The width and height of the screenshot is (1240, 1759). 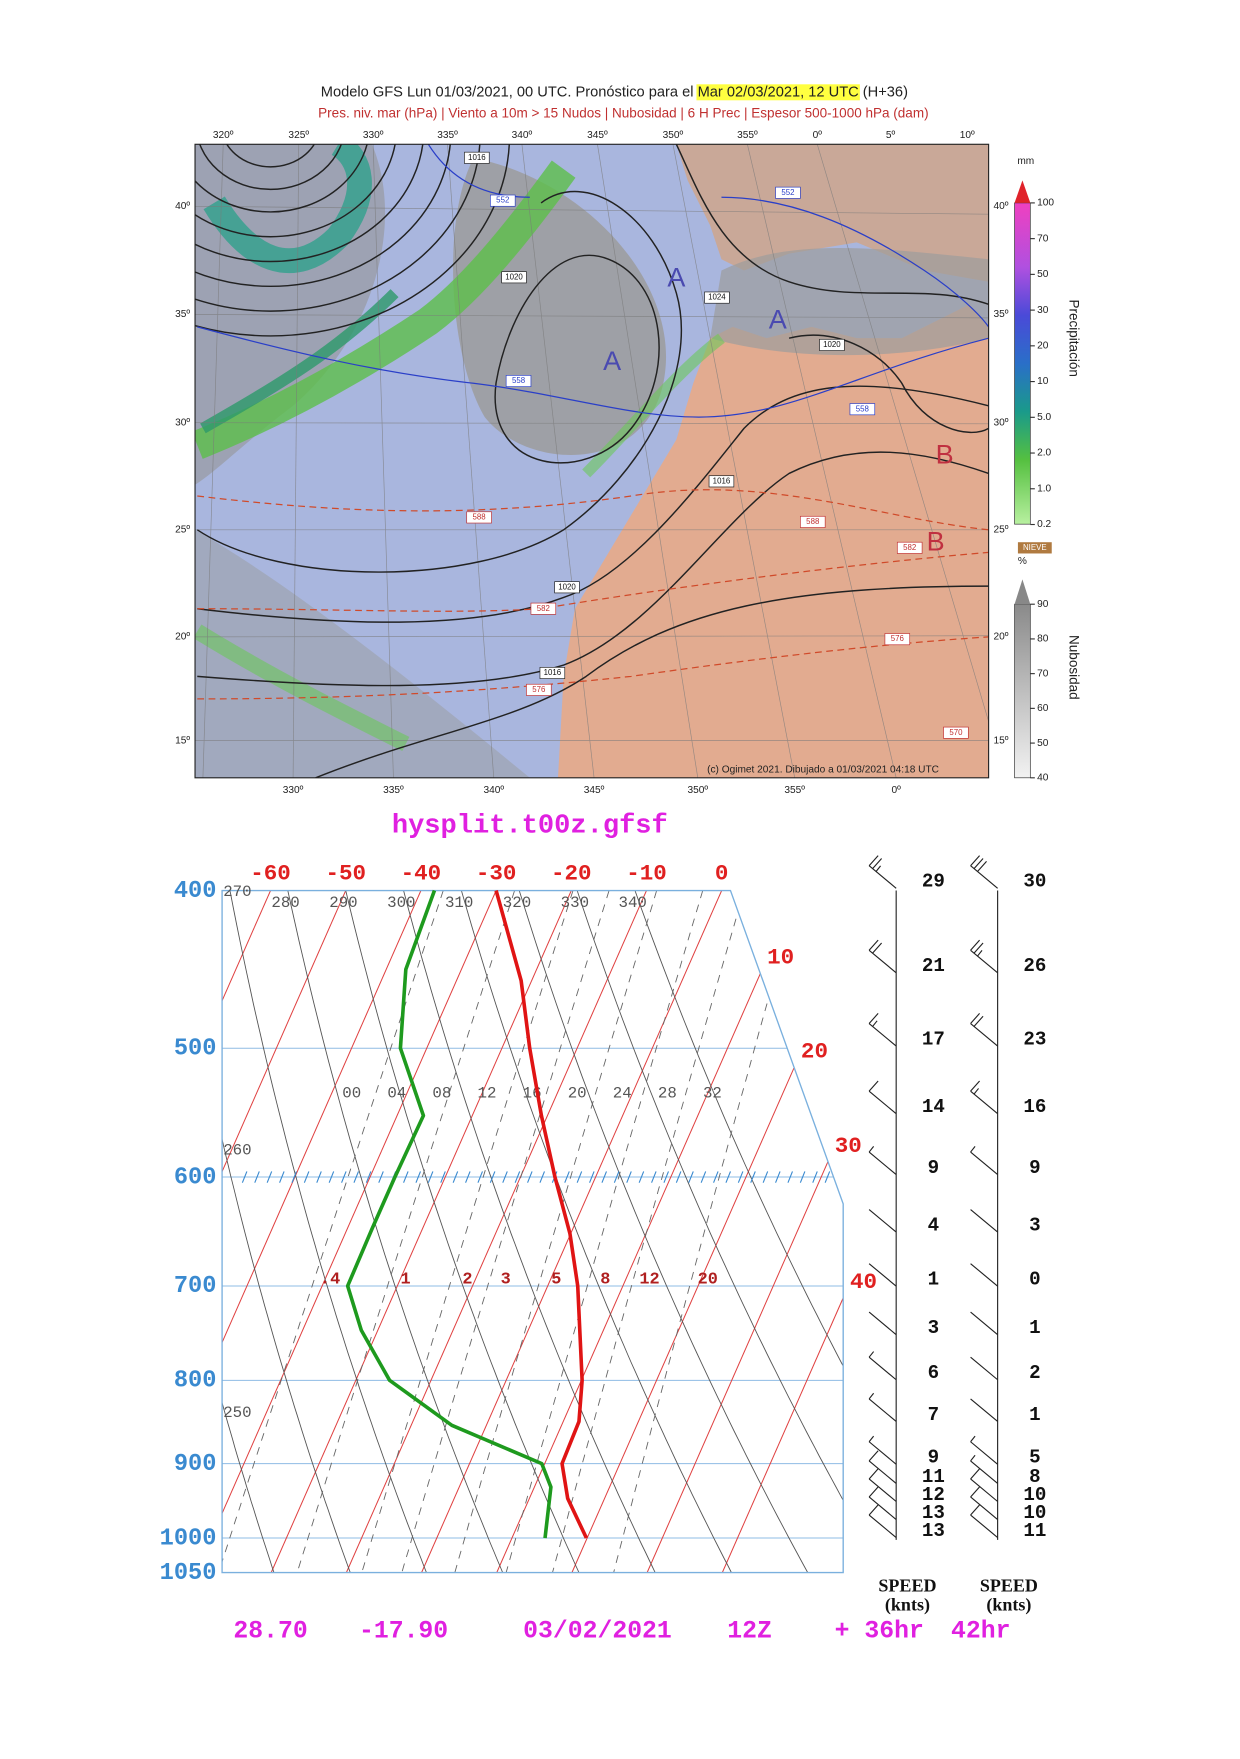 I want to click on latitude-label: 20º, so click(x=182, y=637).